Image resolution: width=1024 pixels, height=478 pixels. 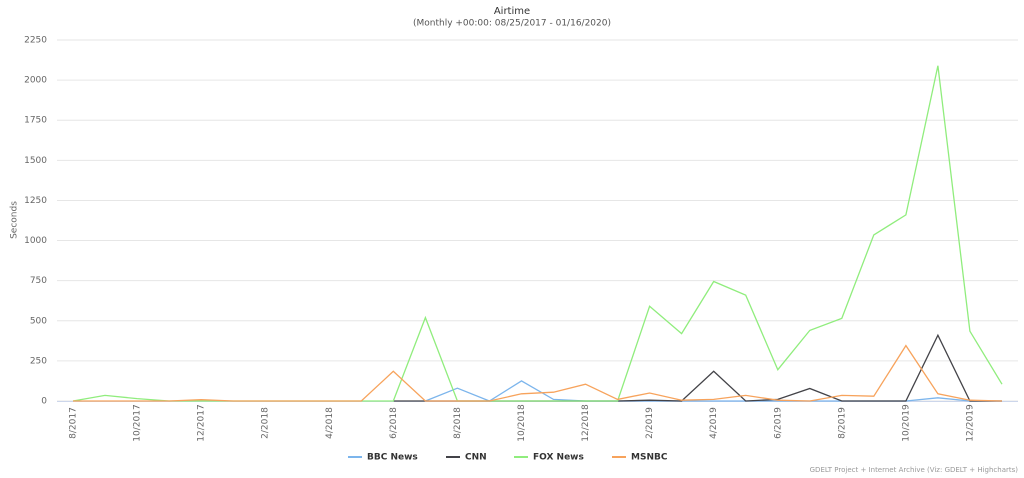 What do you see at coordinates (138, 422) in the screenshot?
I see `x-tick-label: 10/2017` at bounding box center [138, 422].